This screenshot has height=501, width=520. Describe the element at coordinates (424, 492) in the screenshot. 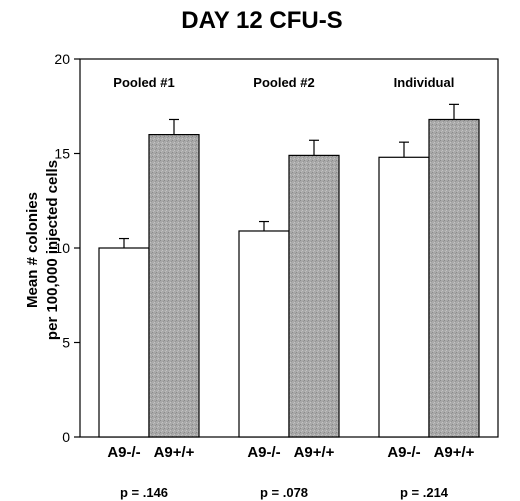

I see `p-value-label: p = .214` at that location.